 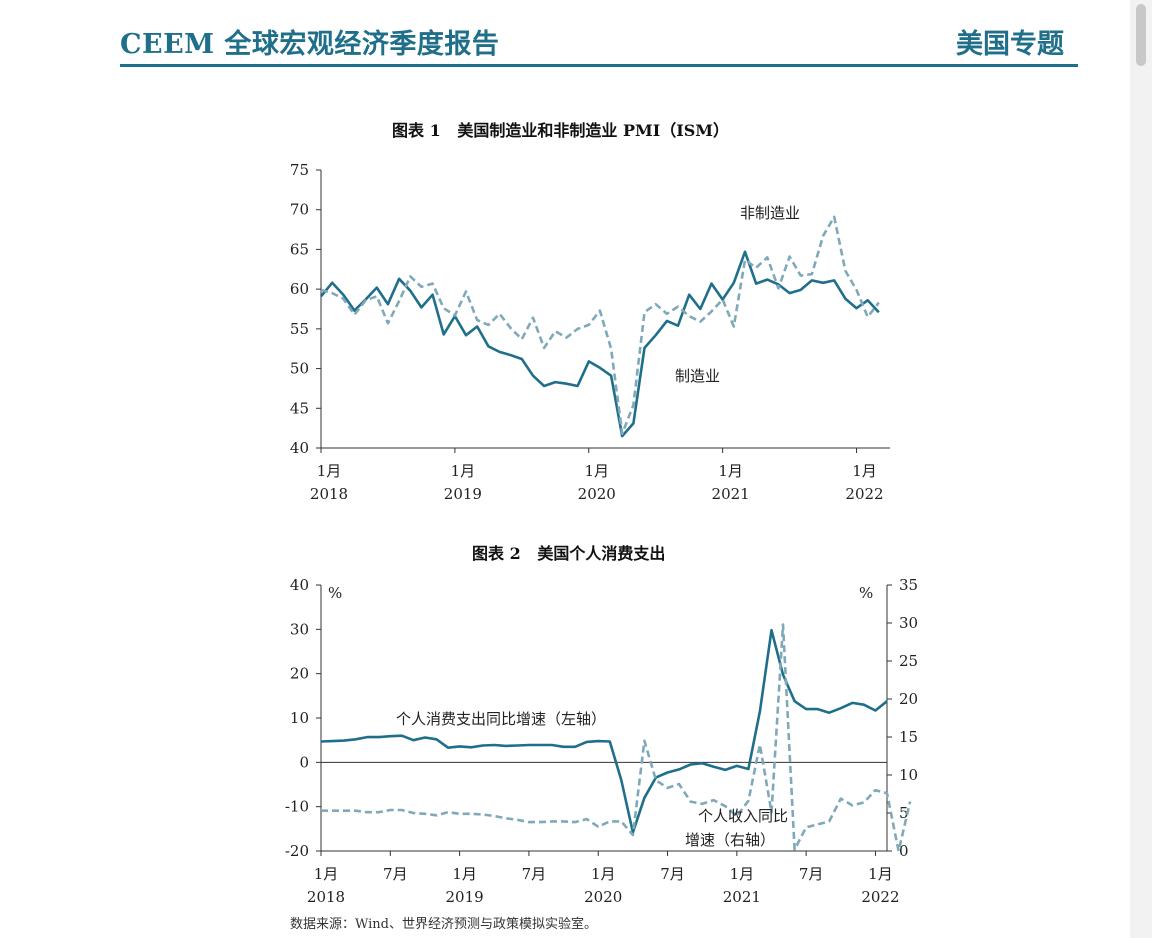 What do you see at coordinates (1141, 35) in the screenshot?
I see `scrollbar-thumb` at bounding box center [1141, 35].